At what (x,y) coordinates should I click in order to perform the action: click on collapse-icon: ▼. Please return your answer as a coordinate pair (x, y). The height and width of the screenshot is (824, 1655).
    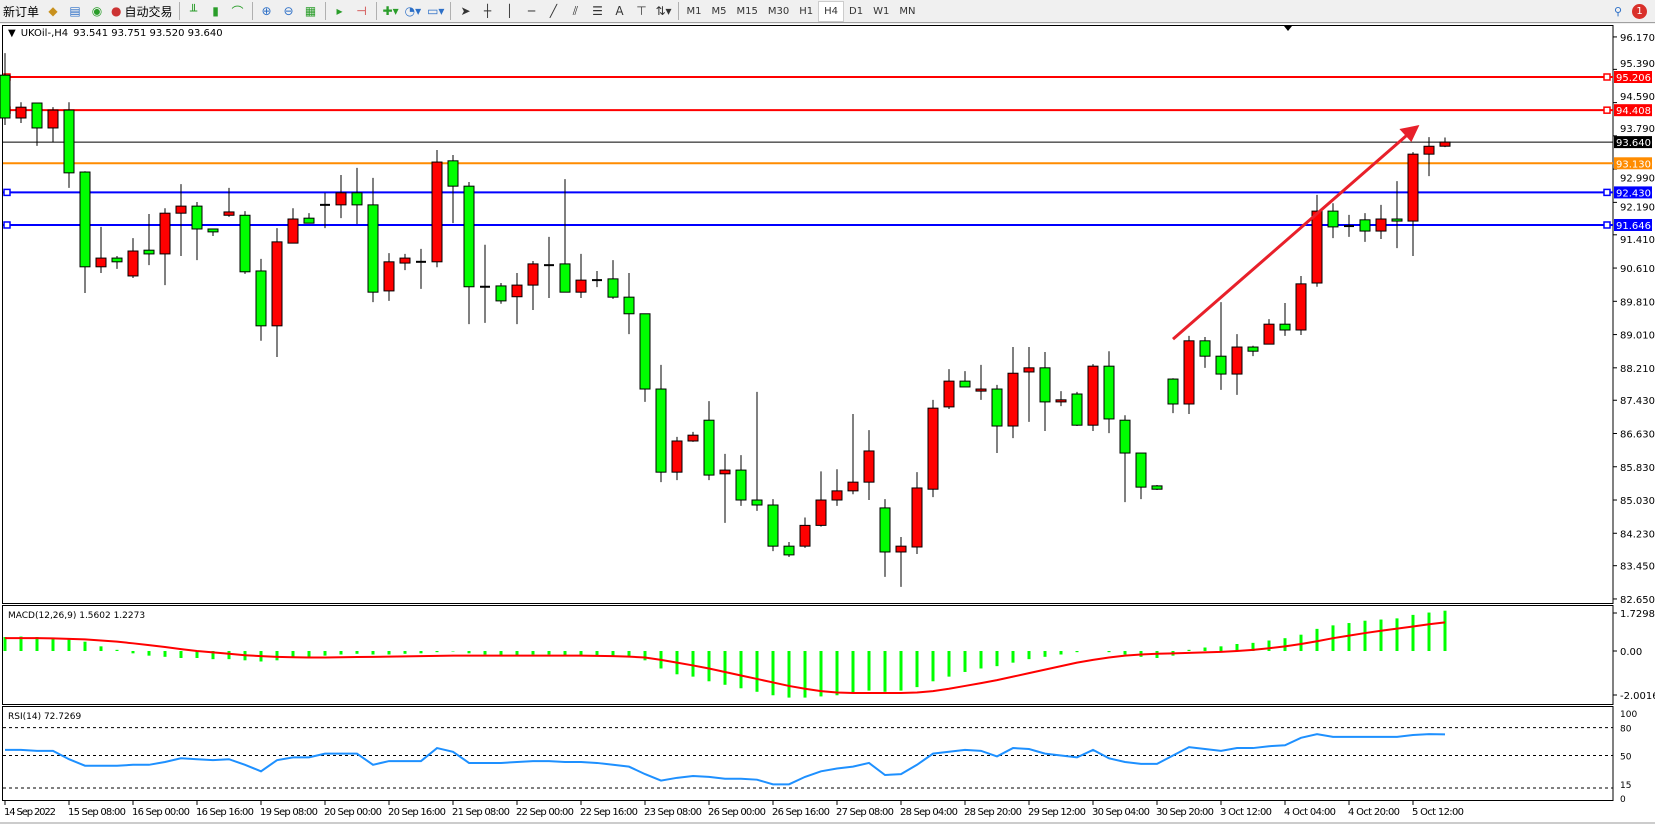
    Looking at the image, I should click on (12, 33).